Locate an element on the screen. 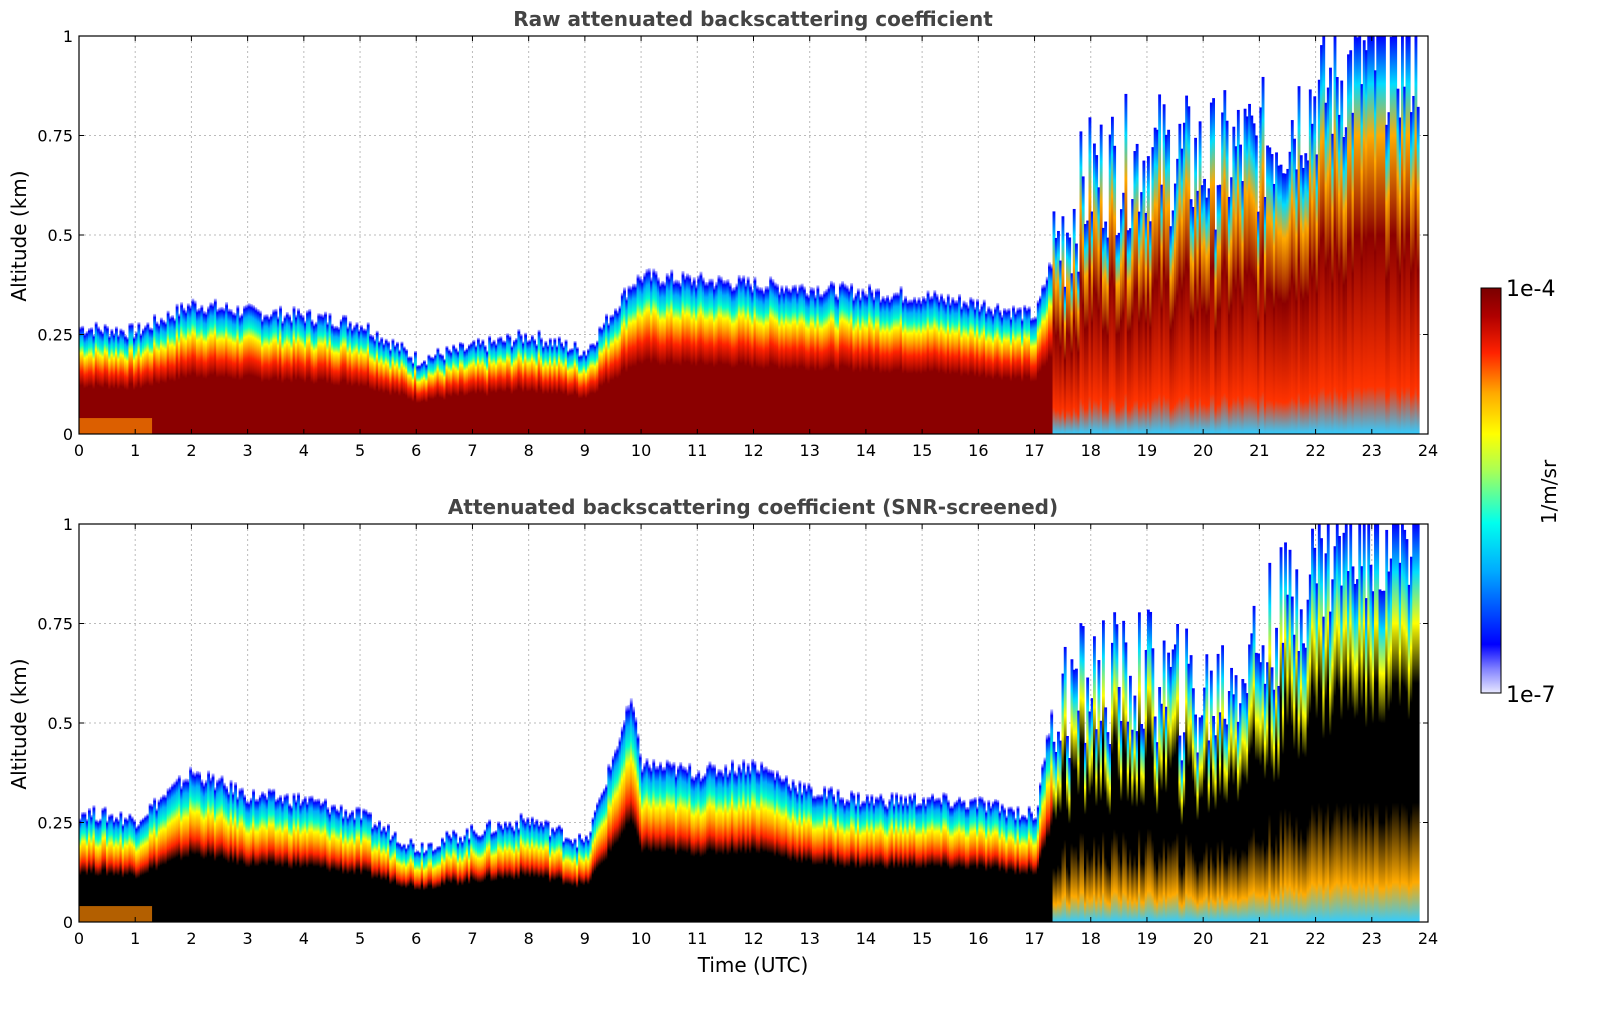 Image resolution: width=1621 pixels, height=1020 pixels. colorbar-unit-label: 1/m/sr is located at coordinates (1549, 491).